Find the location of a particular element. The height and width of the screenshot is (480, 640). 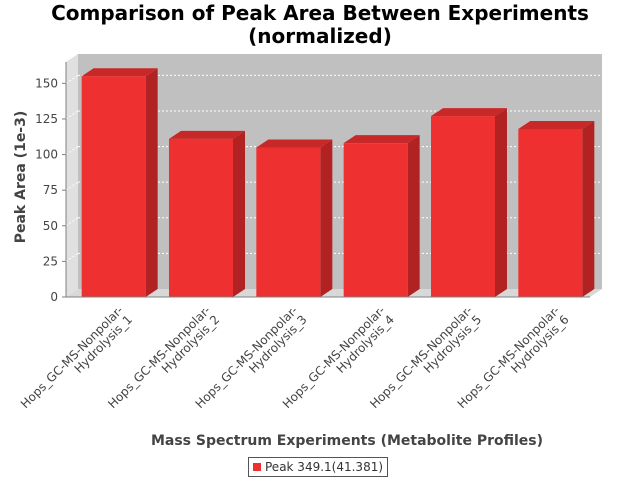

y-tick-label: 150 is located at coordinates (46, 83).